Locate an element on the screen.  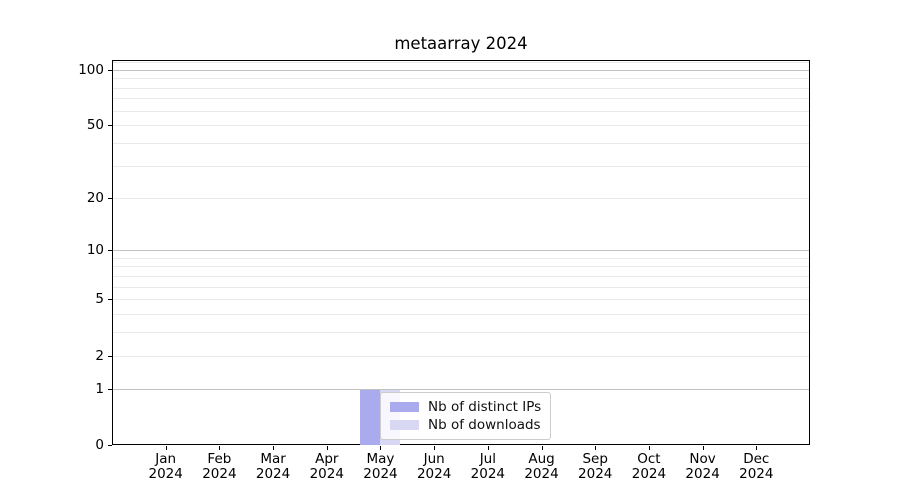
chart-title: metaarray 2024 is located at coordinates (461, 43).